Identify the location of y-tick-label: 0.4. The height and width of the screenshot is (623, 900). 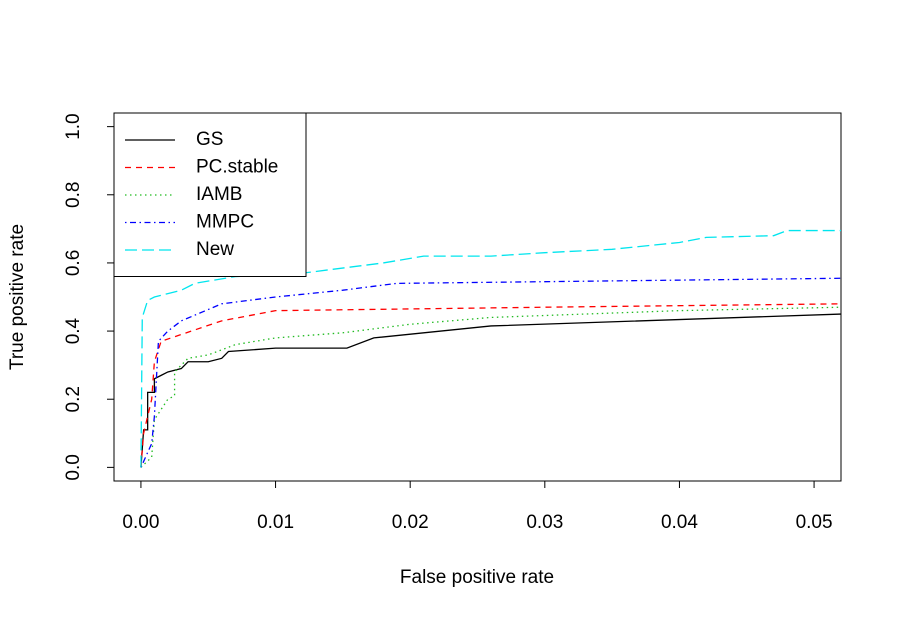
(73, 330).